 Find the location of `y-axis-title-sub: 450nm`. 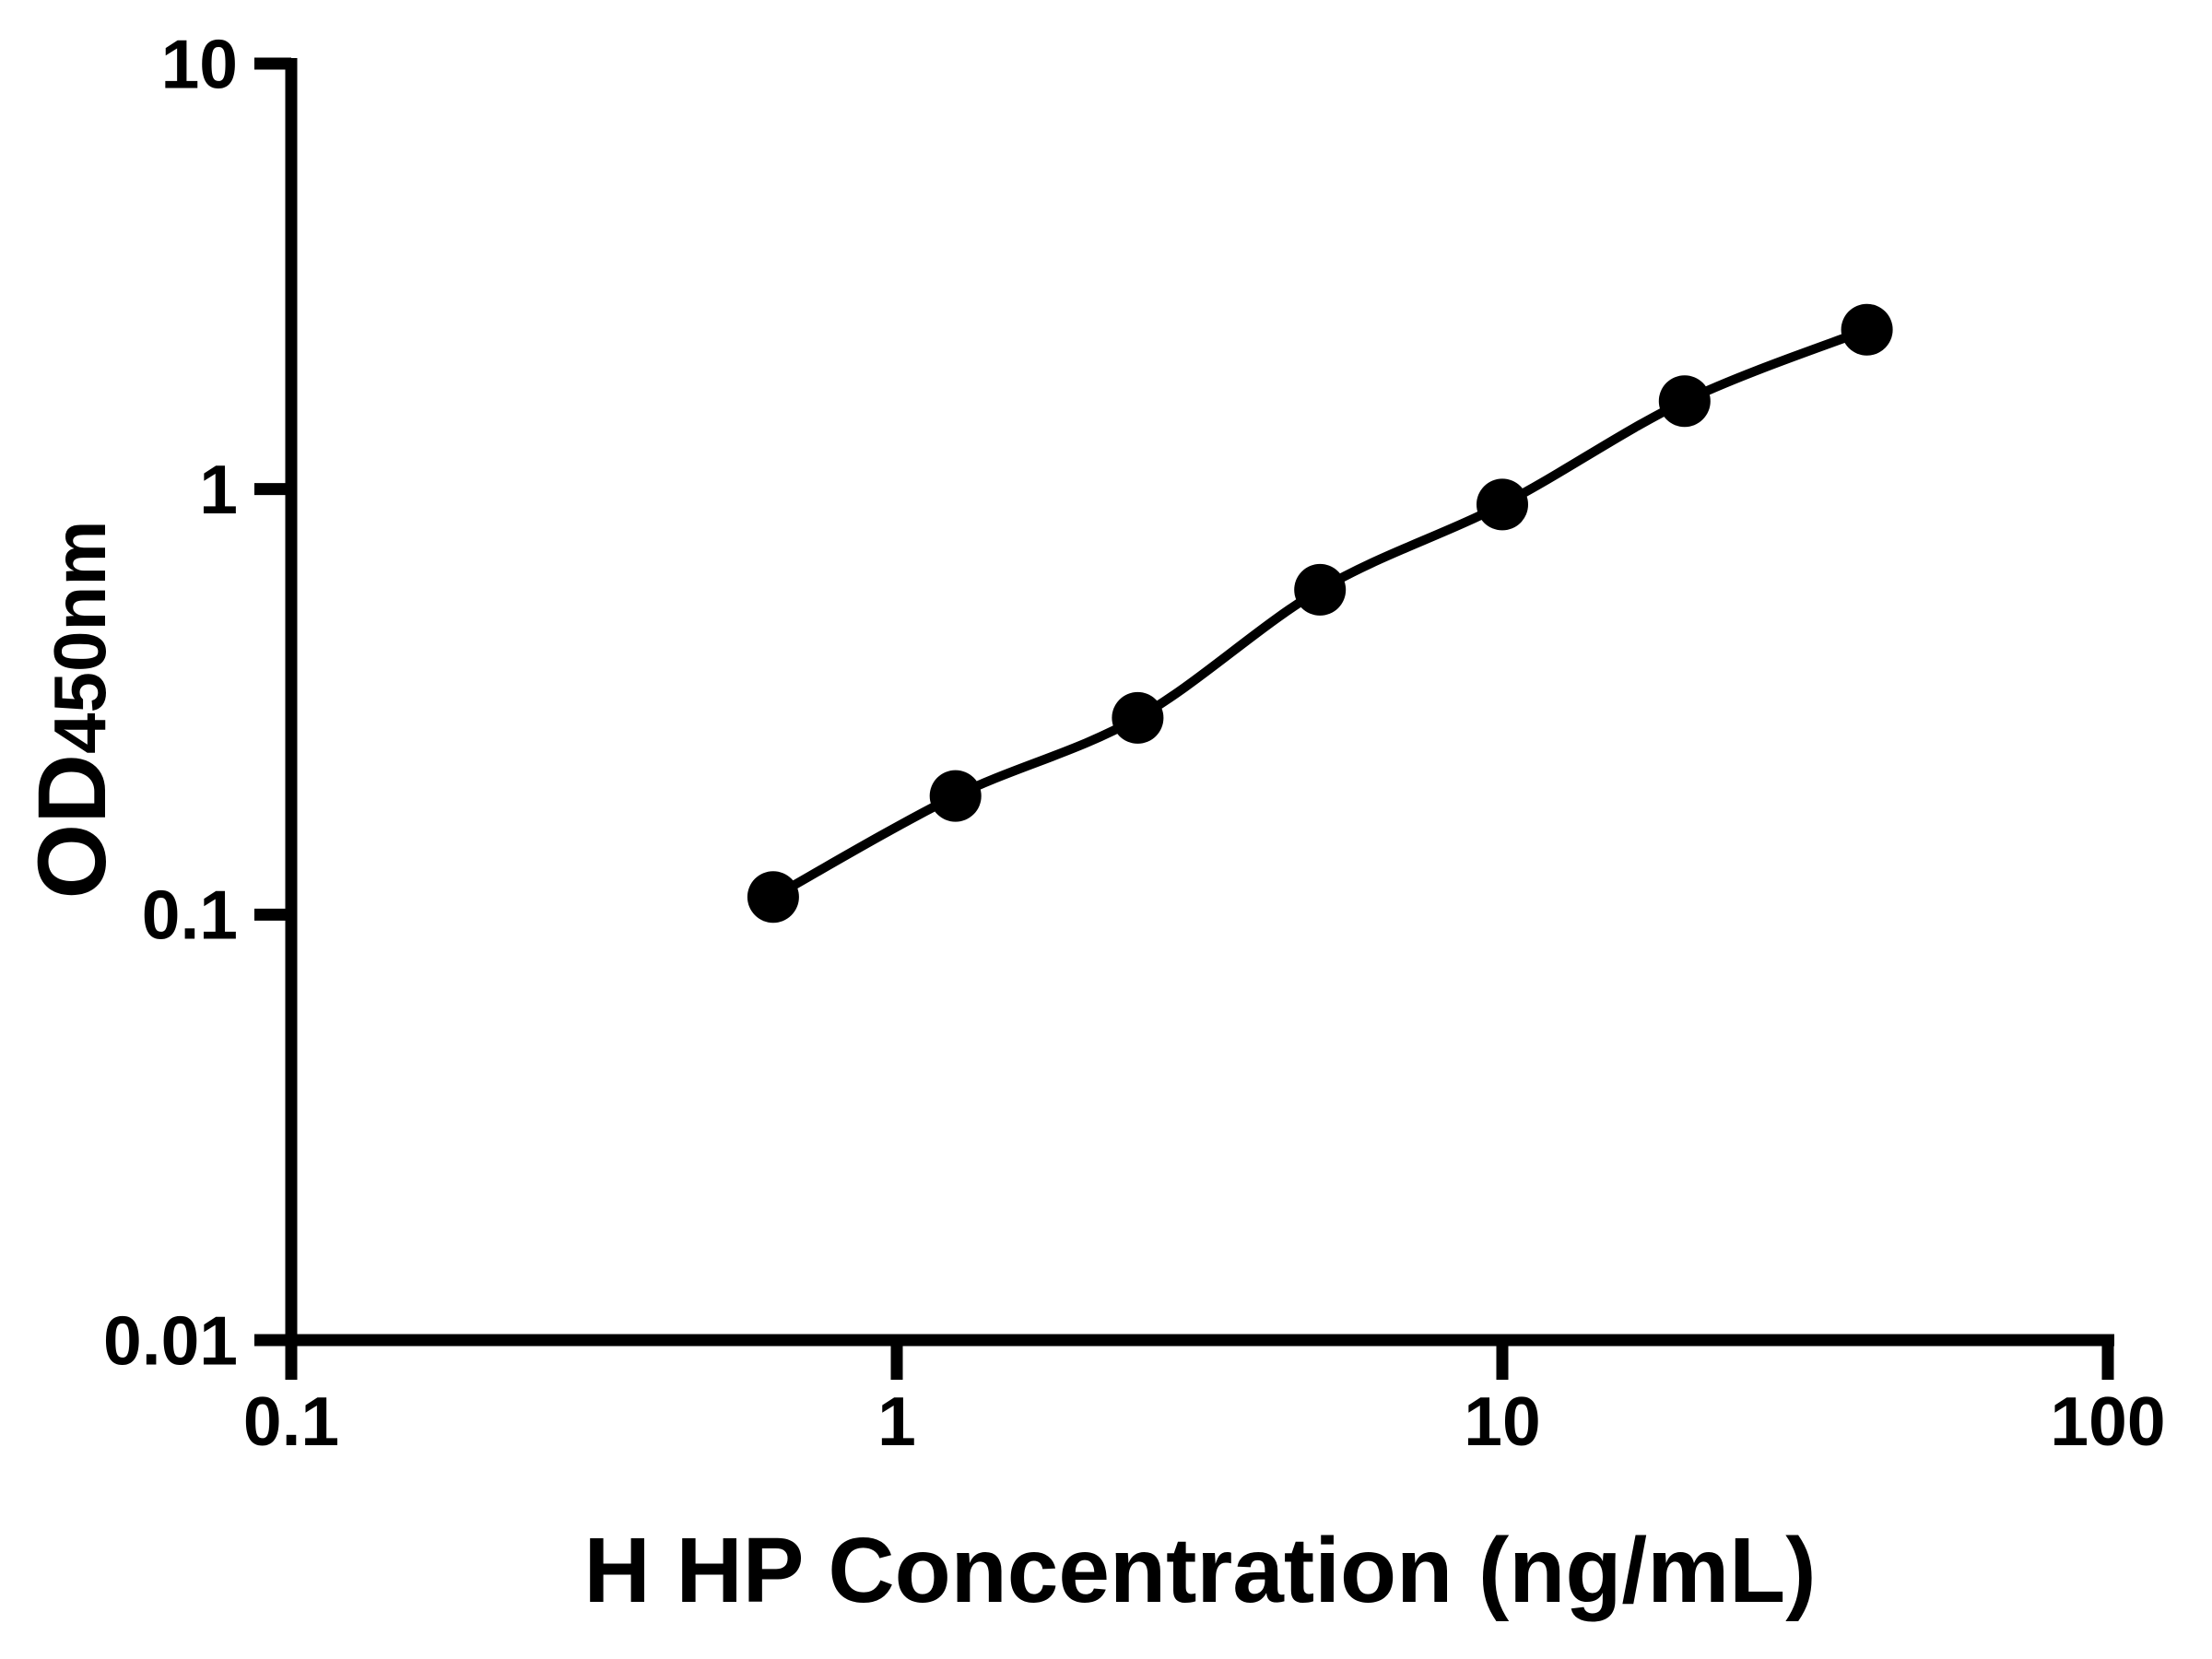

y-axis-title-sub: 450nm is located at coordinates (80, 637).